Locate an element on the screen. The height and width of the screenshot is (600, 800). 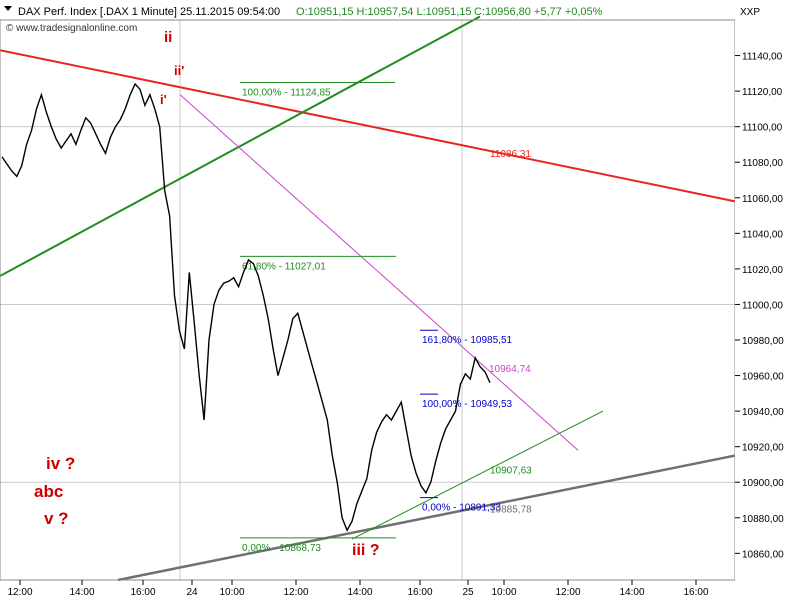
wave-label: ii' is located at coordinates (179, 70).